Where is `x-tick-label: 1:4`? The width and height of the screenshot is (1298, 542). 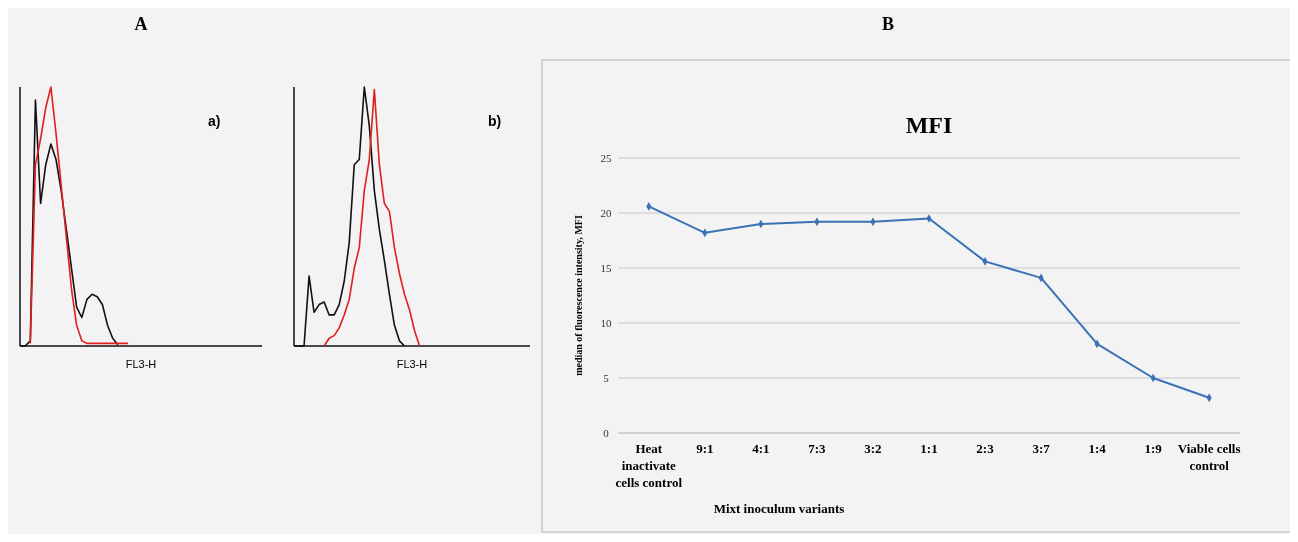
x-tick-label: 1:4 is located at coordinates (1097, 448).